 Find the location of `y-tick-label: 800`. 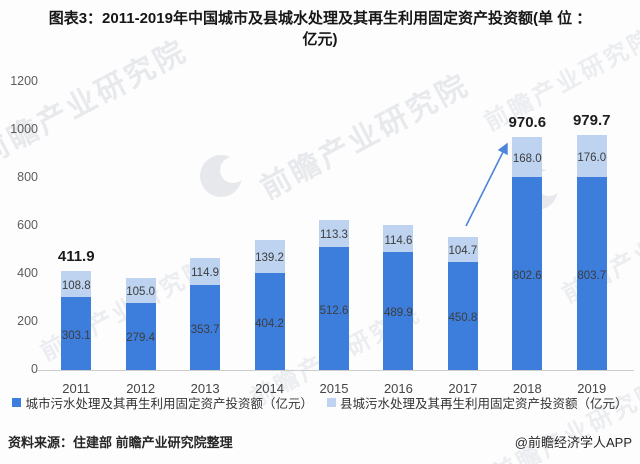

y-tick-label: 800 is located at coordinates (27, 177).